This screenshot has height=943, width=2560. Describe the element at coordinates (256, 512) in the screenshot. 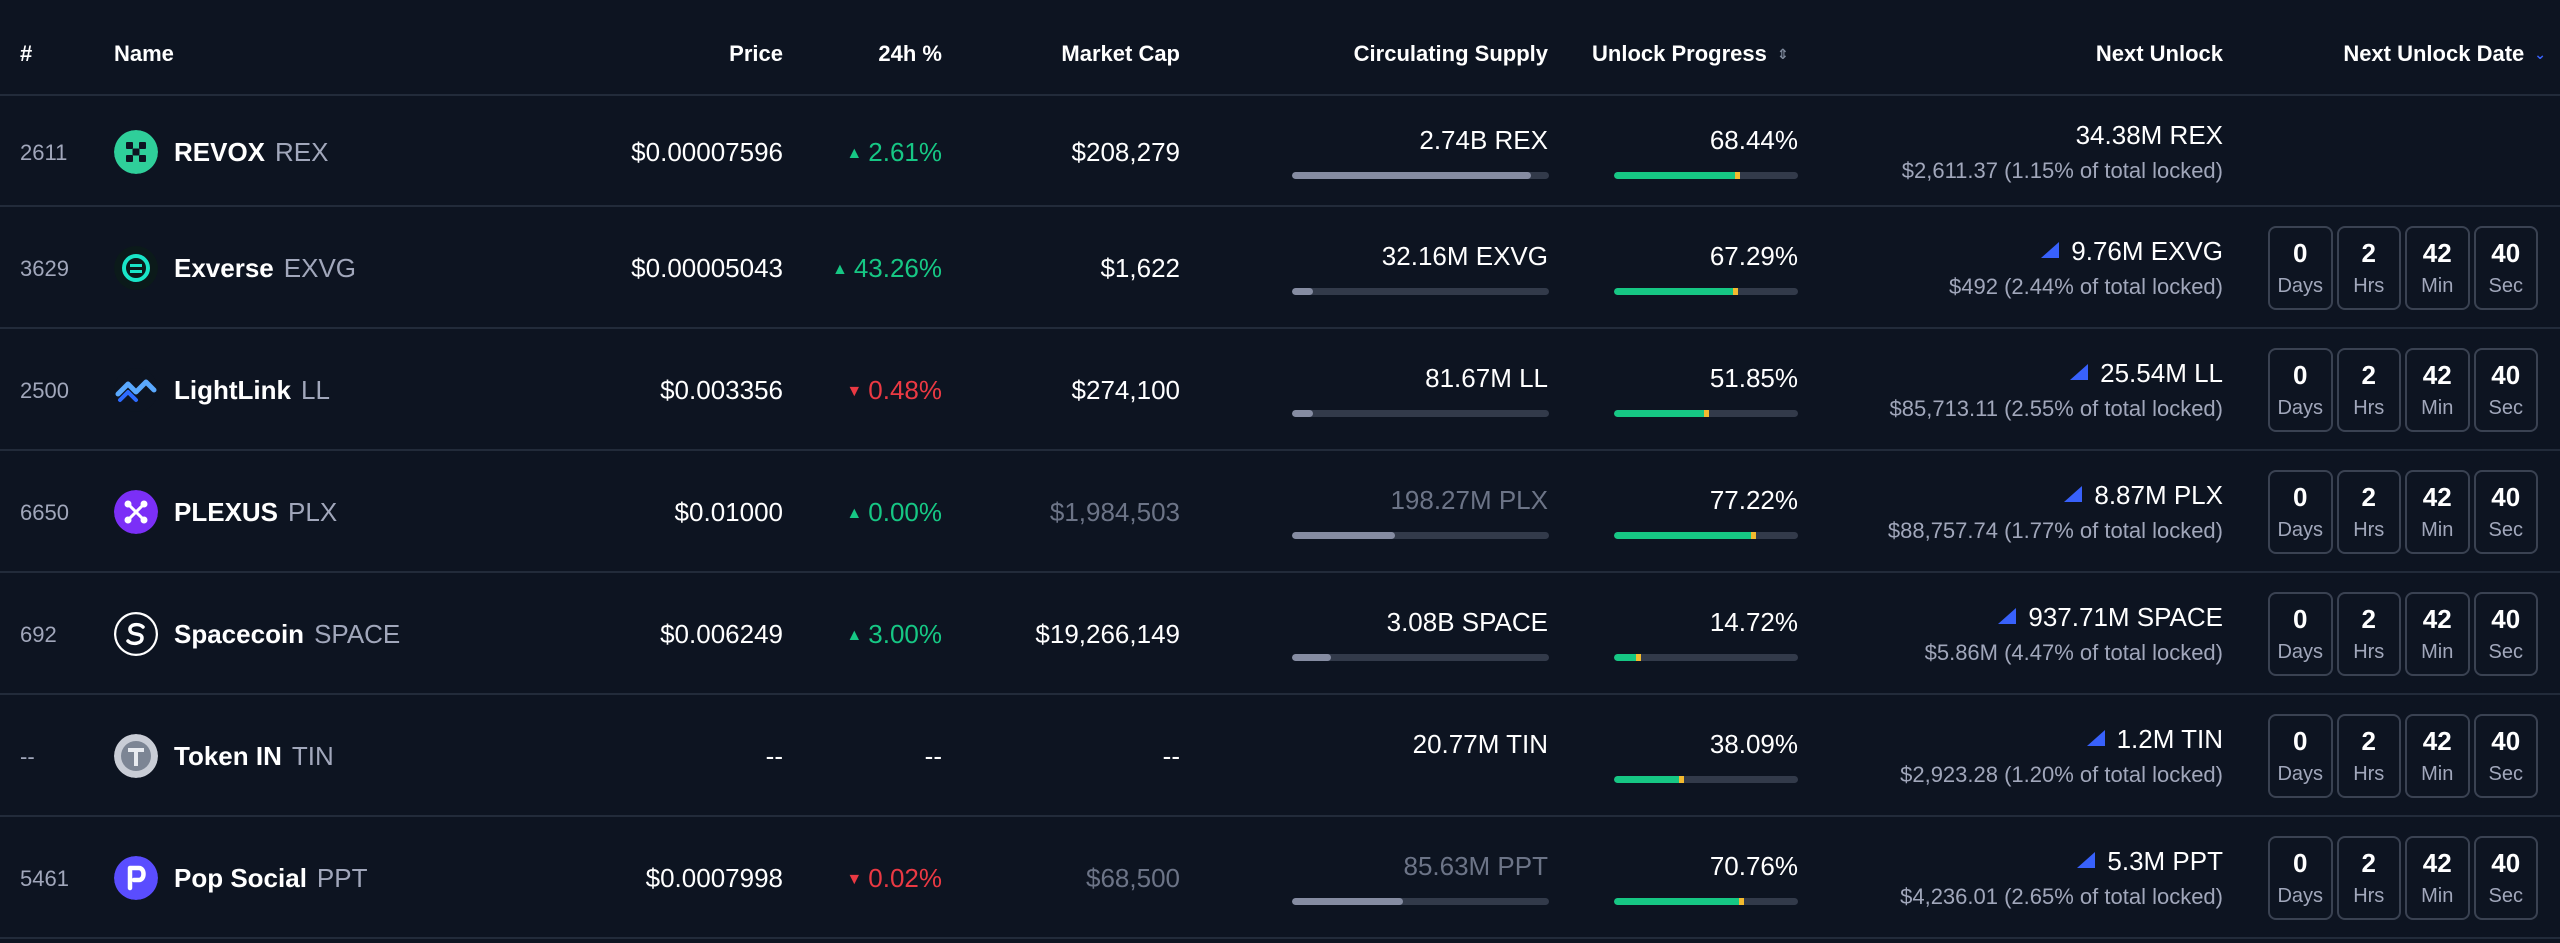

I see `coin-name: PLEXUS PLX` at that location.